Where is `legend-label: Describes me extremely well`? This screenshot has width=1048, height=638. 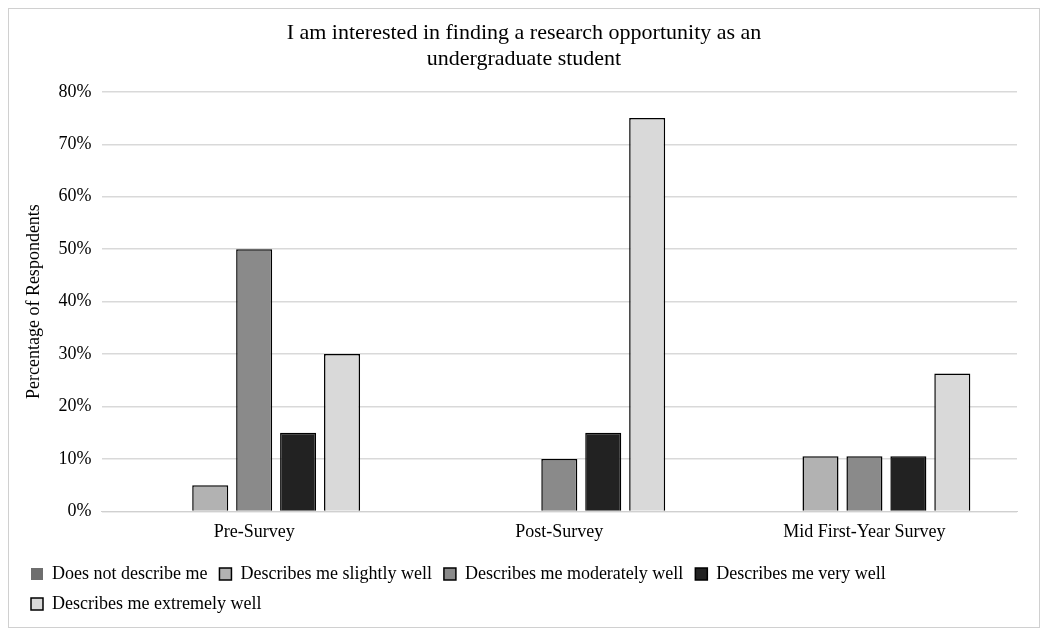 legend-label: Describes me extremely well is located at coordinates (157, 602).